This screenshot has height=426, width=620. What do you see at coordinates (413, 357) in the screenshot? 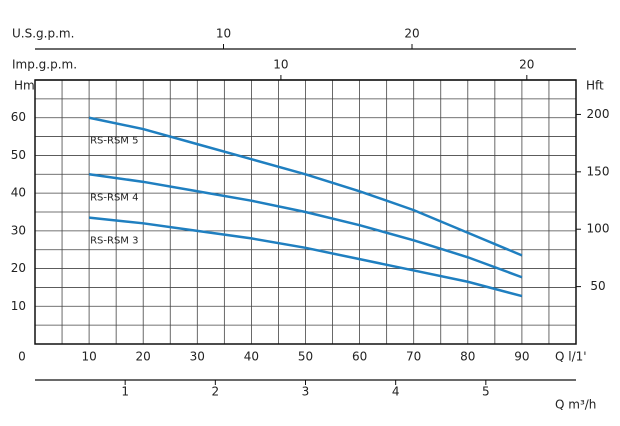
I see `x-tick-label: 70` at bounding box center [413, 357].